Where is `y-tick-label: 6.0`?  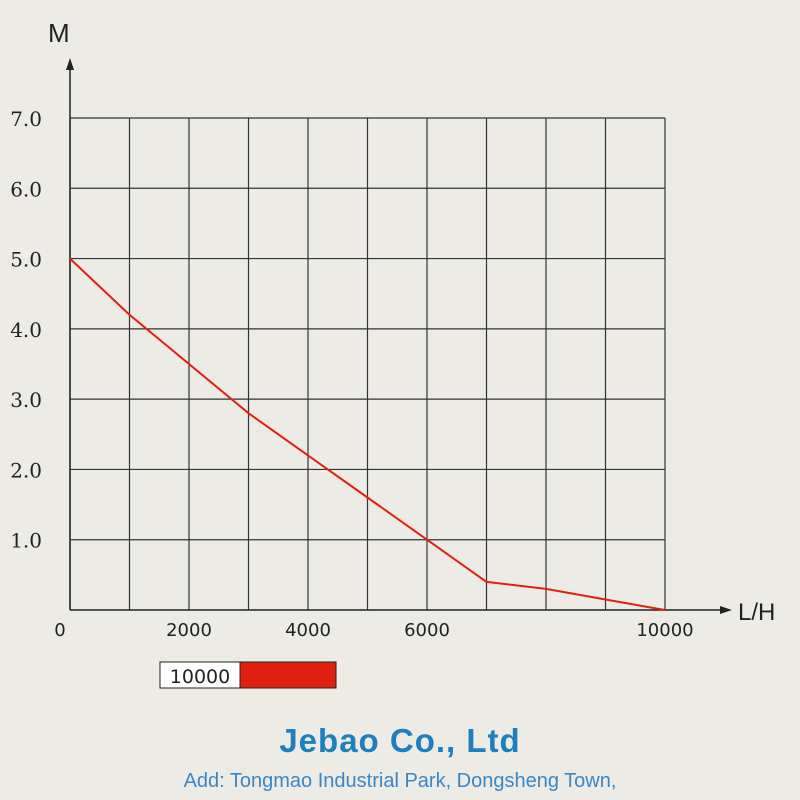
y-tick-label: 6.0 is located at coordinates (26, 189).